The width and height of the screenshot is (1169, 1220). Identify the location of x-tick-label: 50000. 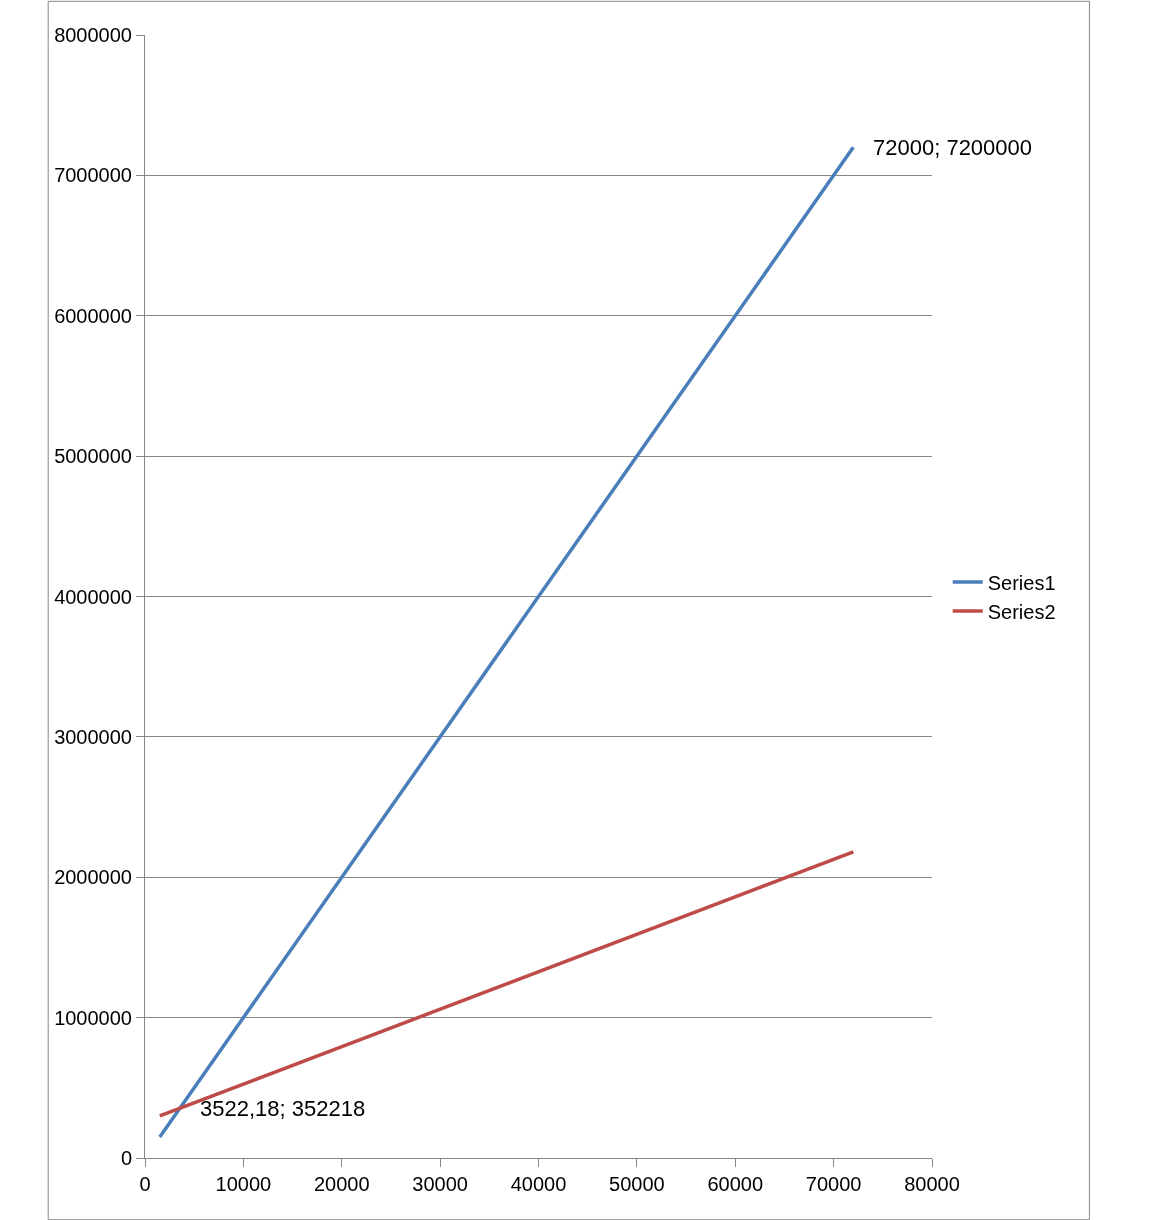
(637, 1184).